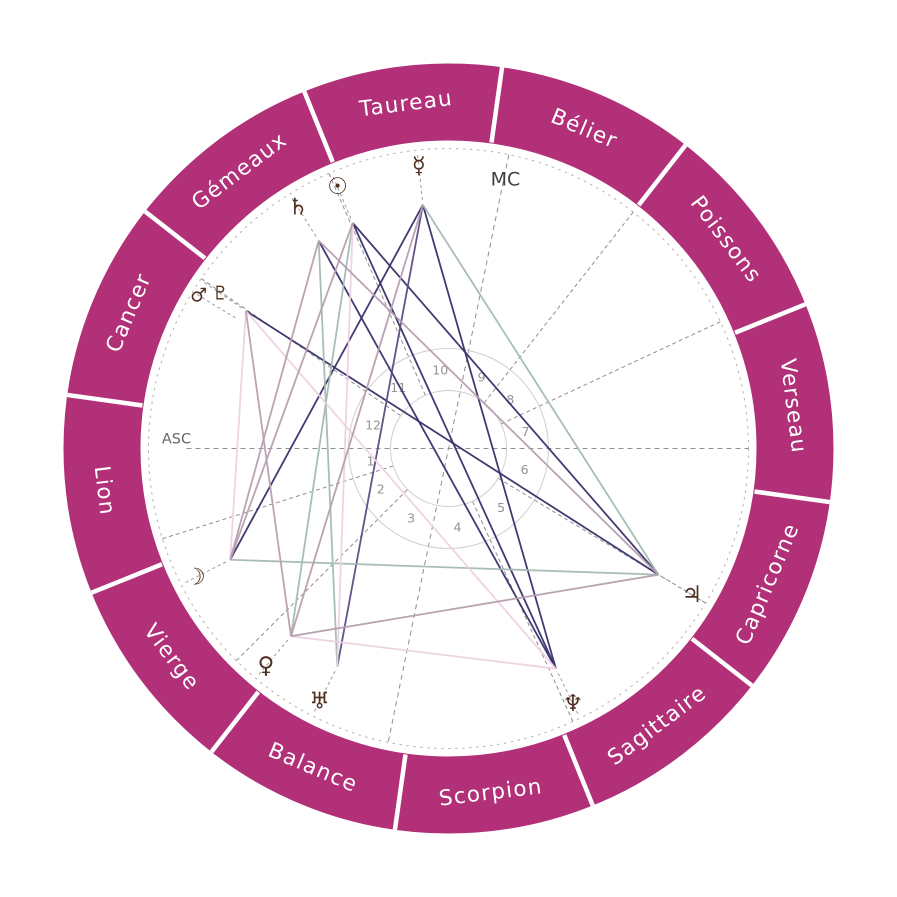  Describe the element at coordinates (419, 176) in the screenshot. I see `planet-pointer-mercury` at that location.